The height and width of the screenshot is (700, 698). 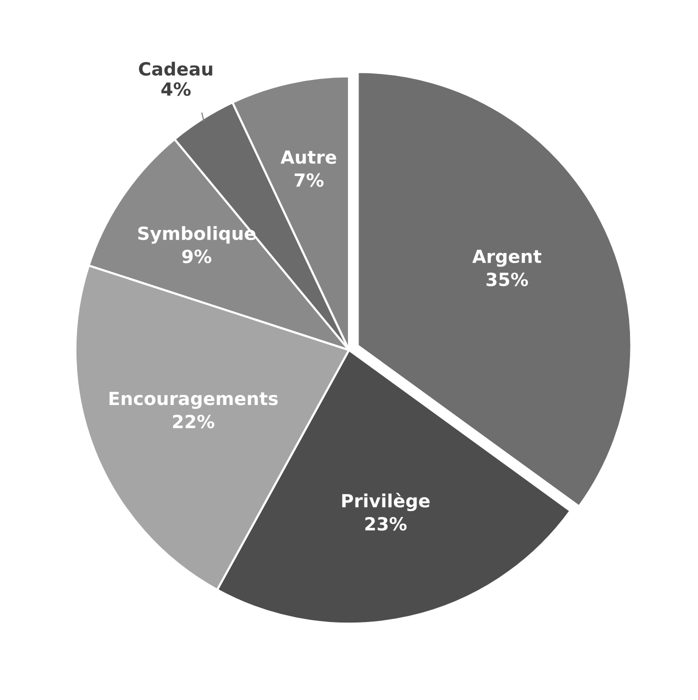 I want to click on data-label: 7%, so click(x=309, y=180).